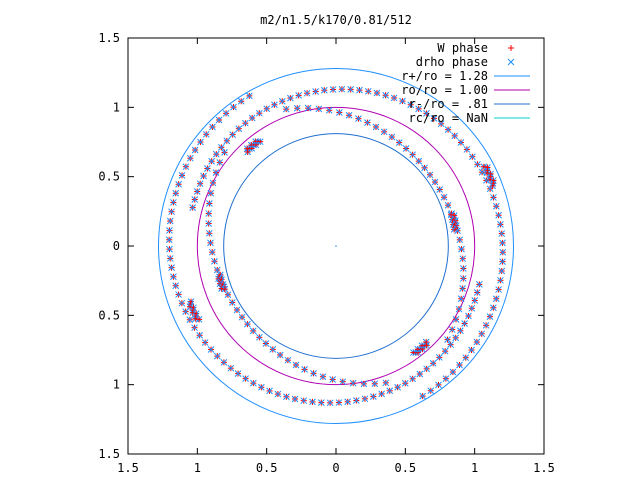  What do you see at coordinates (462, 48) in the screenshot?
I see `legend-label-w-phase: W phase` at bounding box center [462, 48].